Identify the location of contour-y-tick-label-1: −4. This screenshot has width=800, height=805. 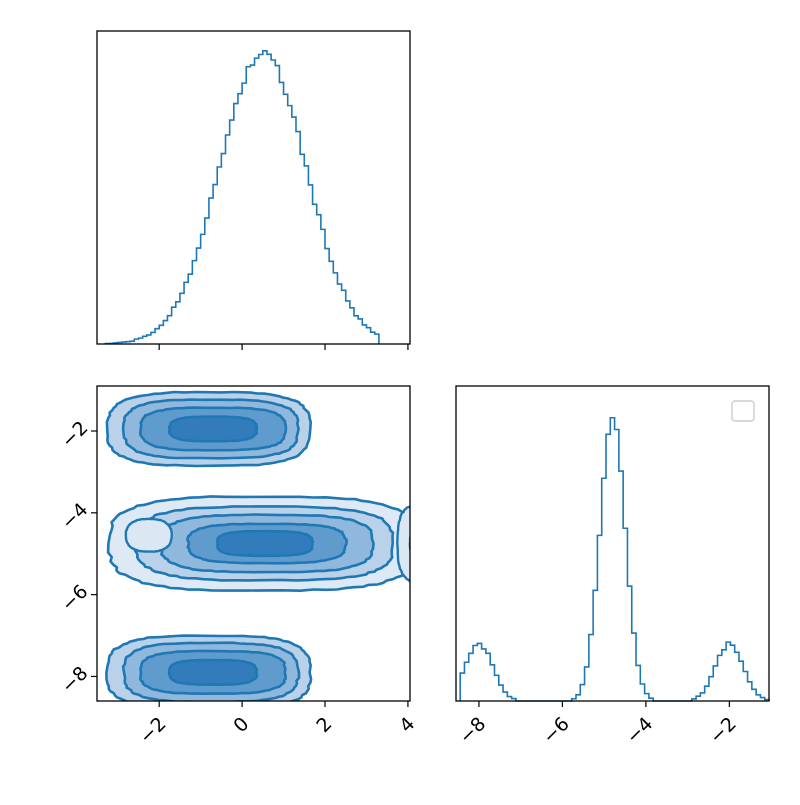
(74, 516).